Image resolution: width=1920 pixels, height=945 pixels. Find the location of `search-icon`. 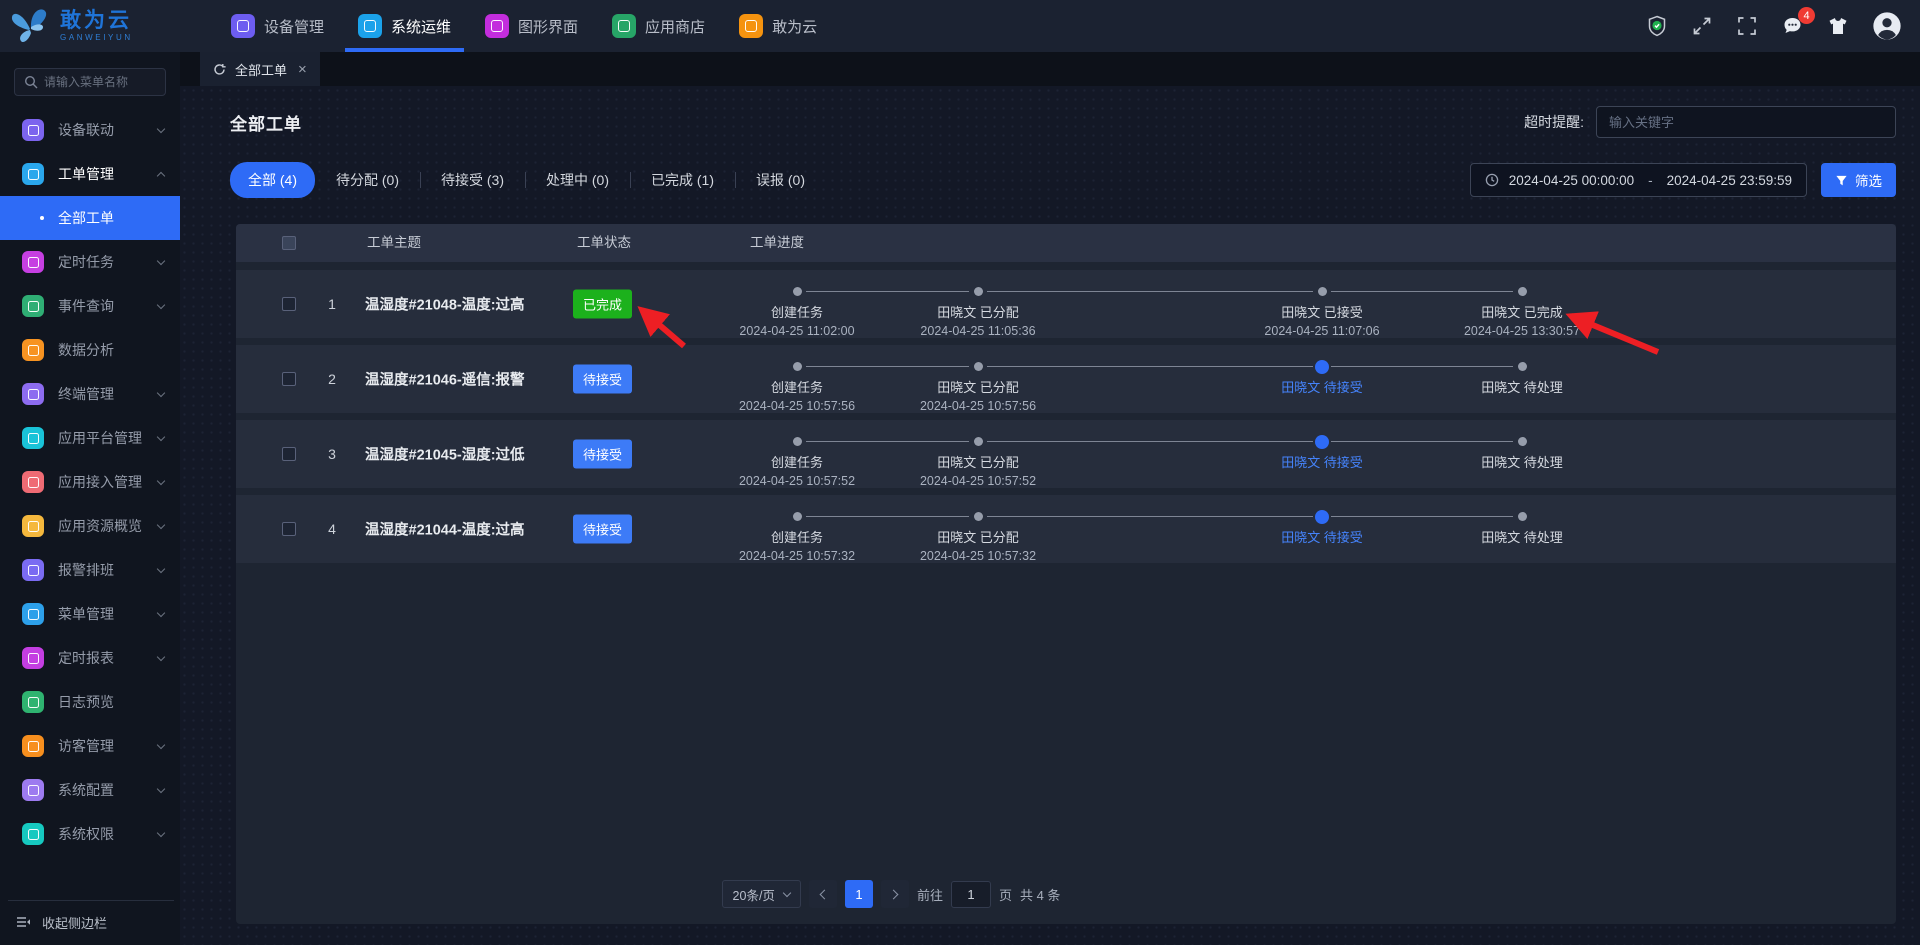

search-icon is located at coordinates (31, 82).